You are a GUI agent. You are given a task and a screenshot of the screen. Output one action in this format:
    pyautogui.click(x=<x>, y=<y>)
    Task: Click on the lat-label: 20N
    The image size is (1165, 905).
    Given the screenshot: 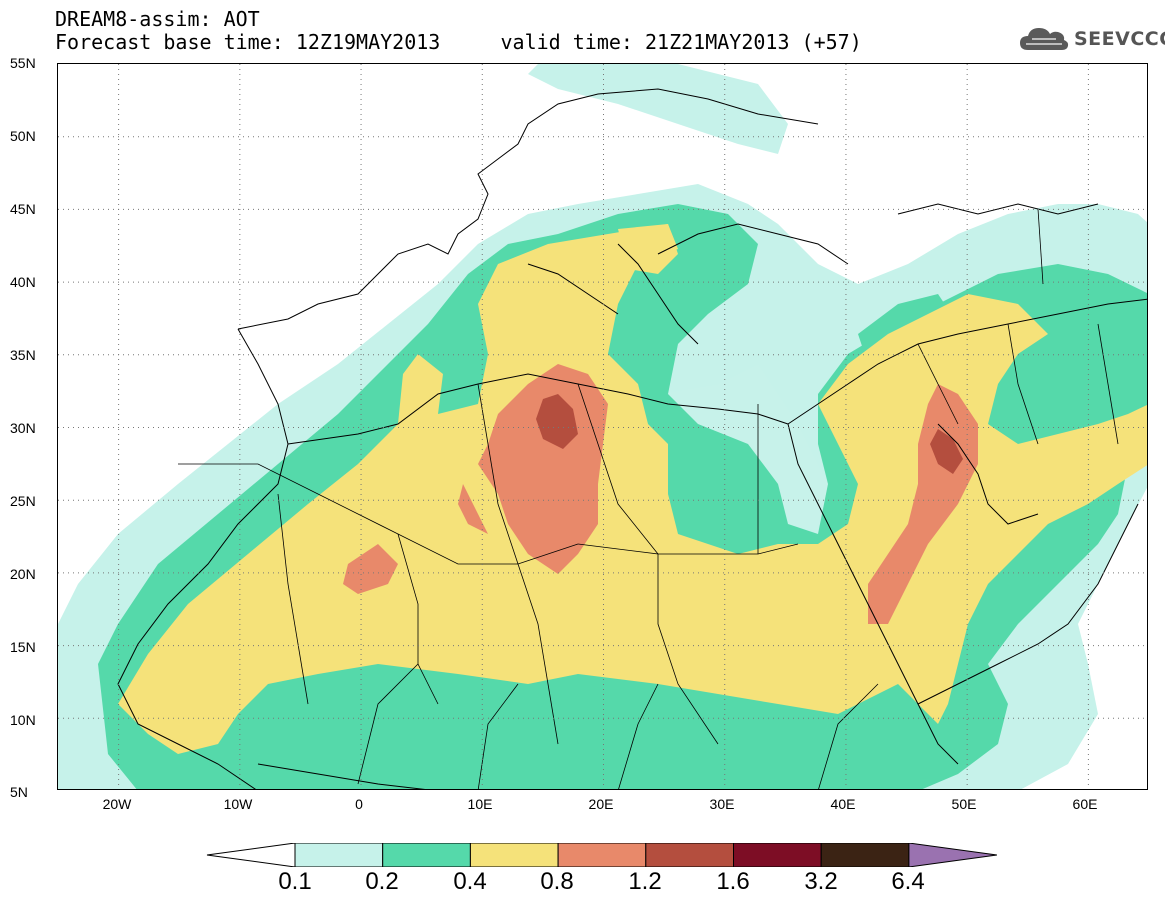 What is the action you would take?
    pyautogui.click(x=23, y=574)
    